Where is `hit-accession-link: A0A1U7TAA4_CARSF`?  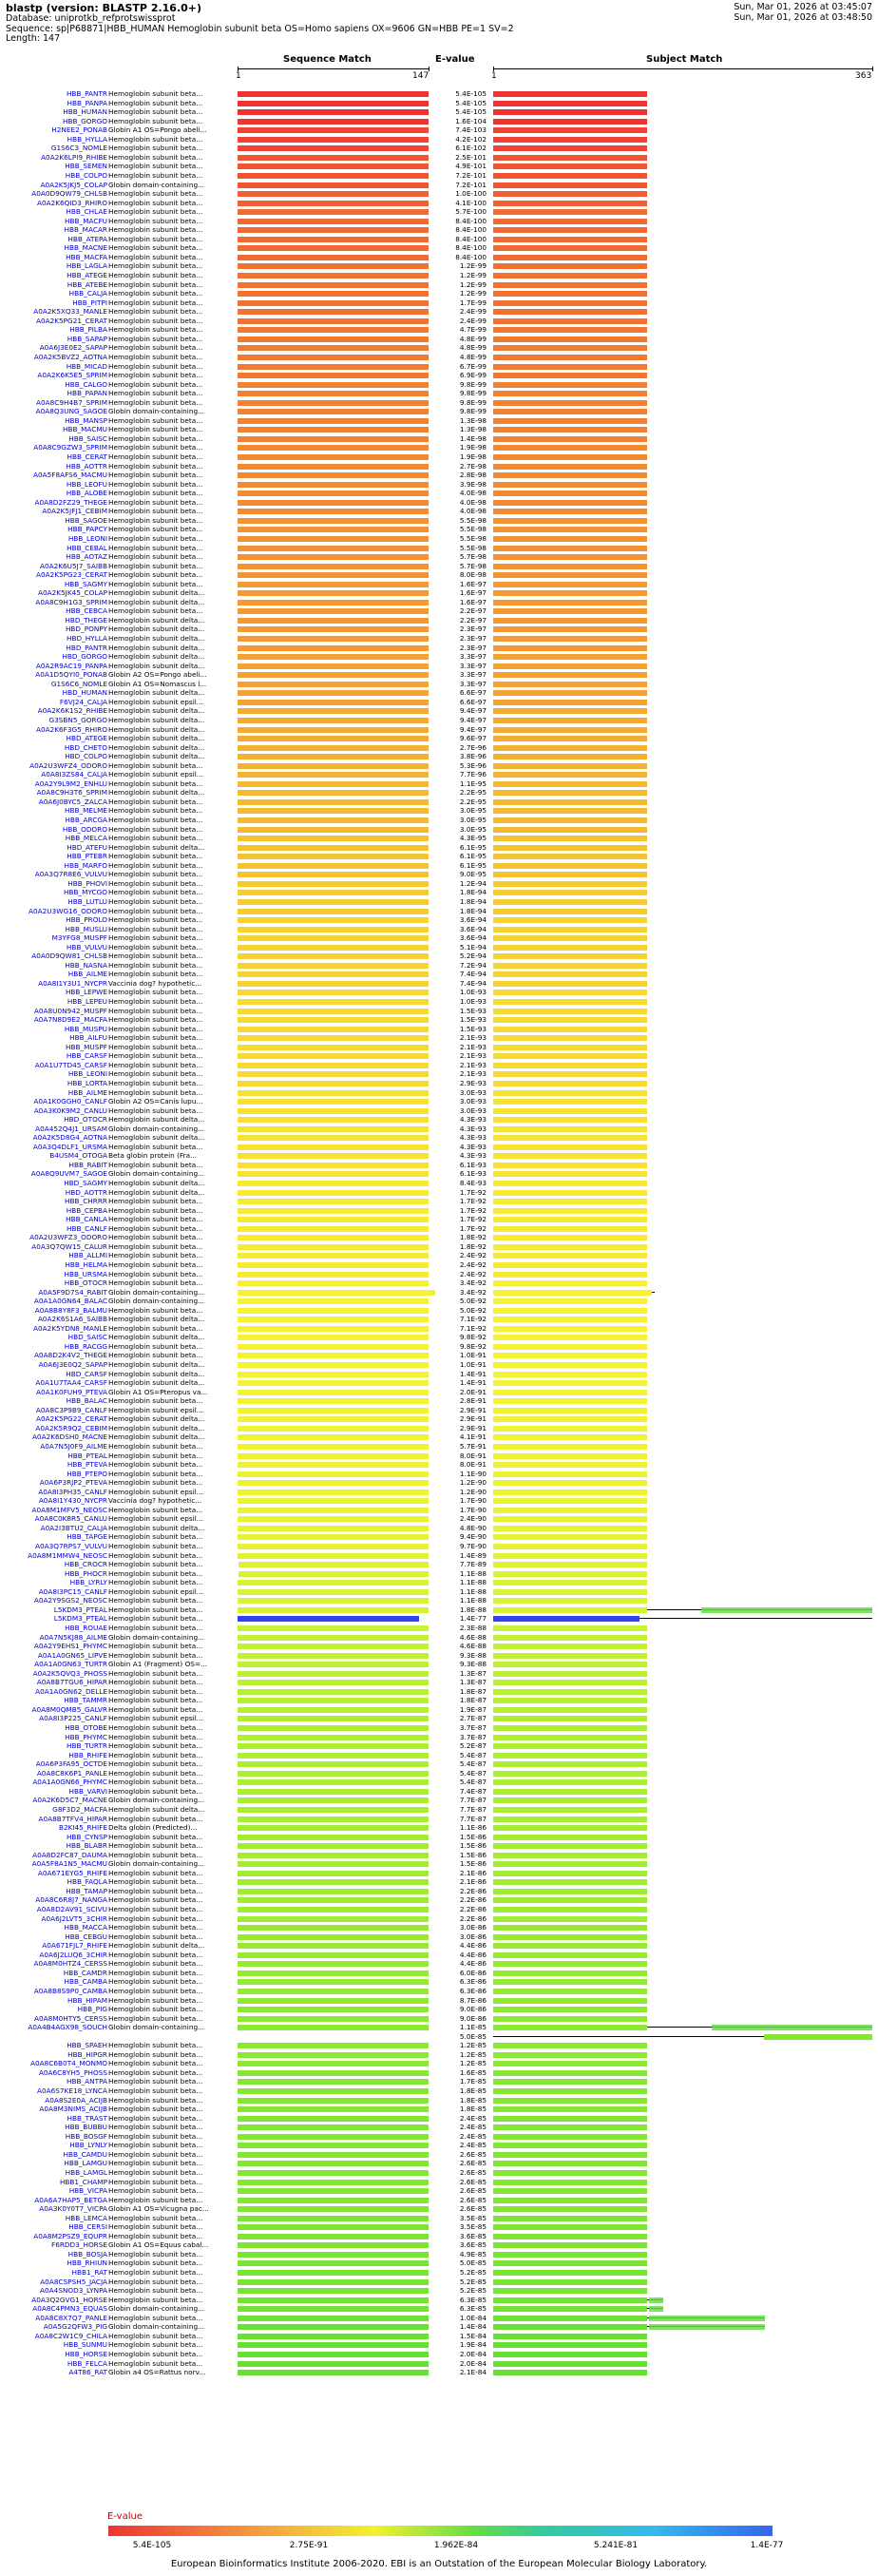
hit-accession-link: A0A1U7TAA4_CARSF is located at coordinates (71, 1383).